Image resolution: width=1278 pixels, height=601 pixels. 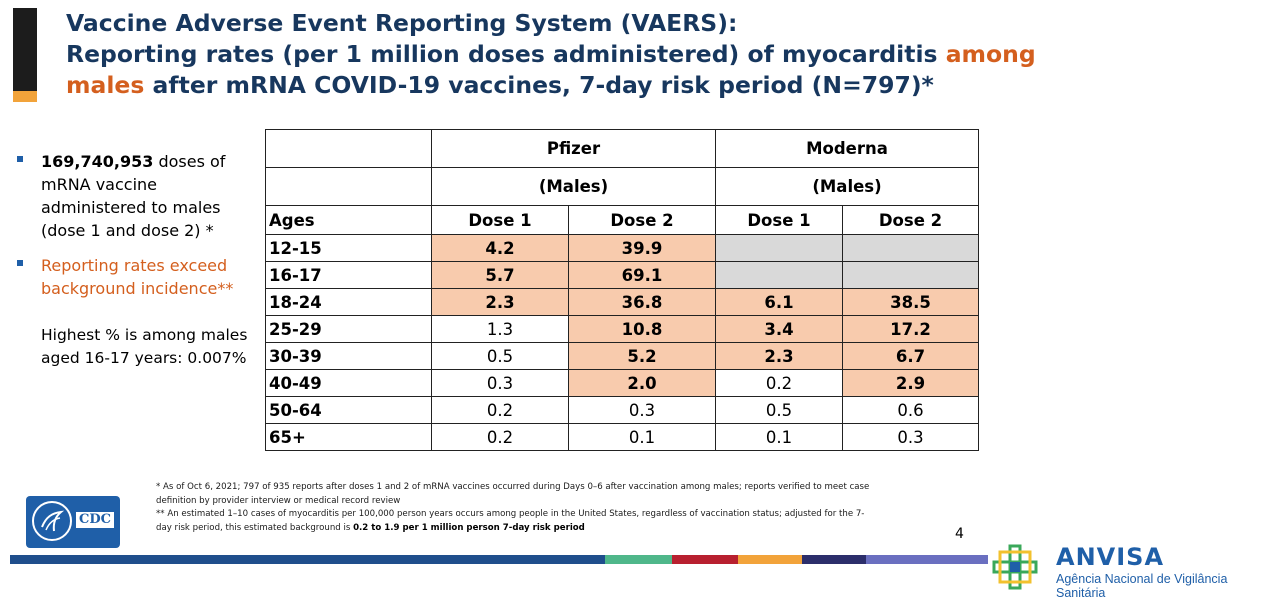 I want to click on moderna-males-header: (Males), so click(x=847, y=186).